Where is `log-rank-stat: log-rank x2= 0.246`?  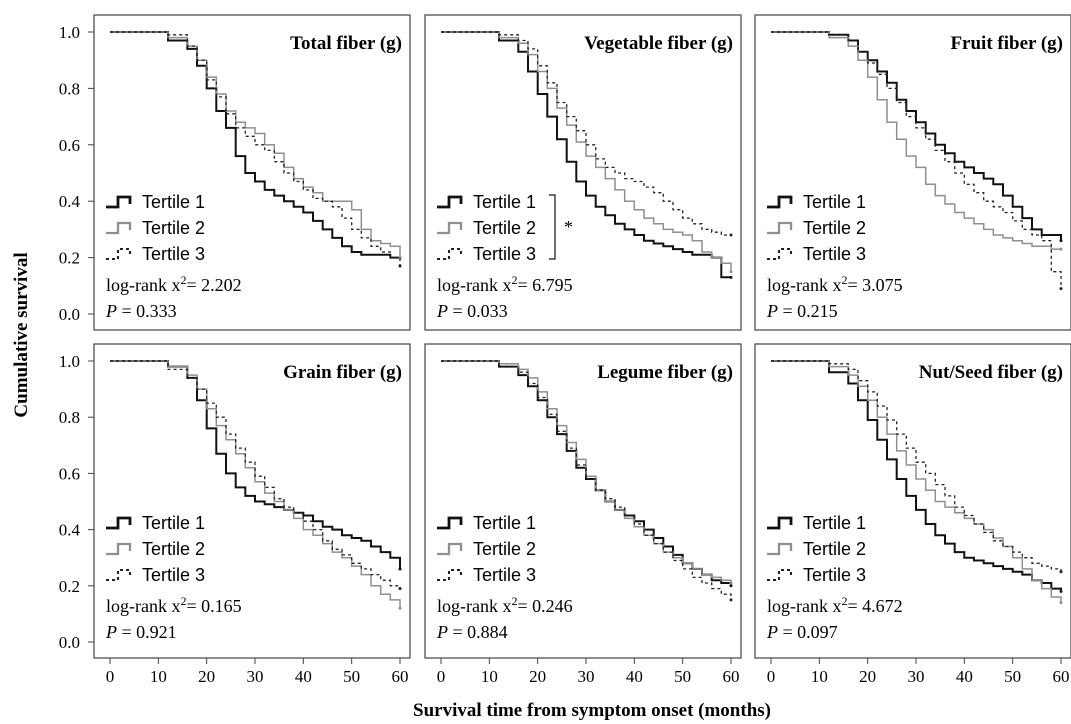
log-rank-stat: log-rank x2= 0.246 is located at coordinates (505, 605).